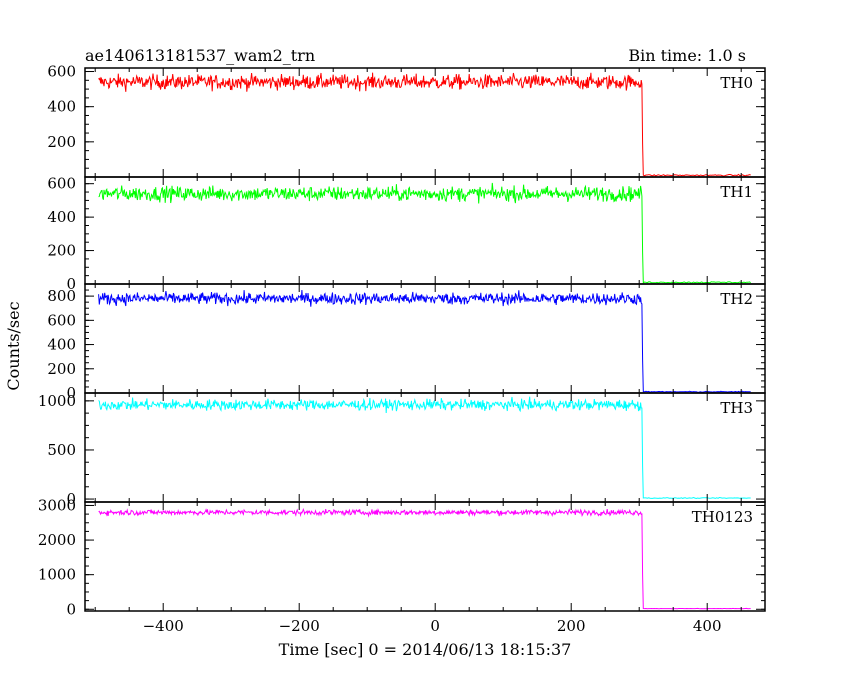 The height and width of the screenshot is (680, 850). What do you see at coordinates (736, 408) in the screenshot?
I see `series-label: TH3` at bounding box center [736, 408].